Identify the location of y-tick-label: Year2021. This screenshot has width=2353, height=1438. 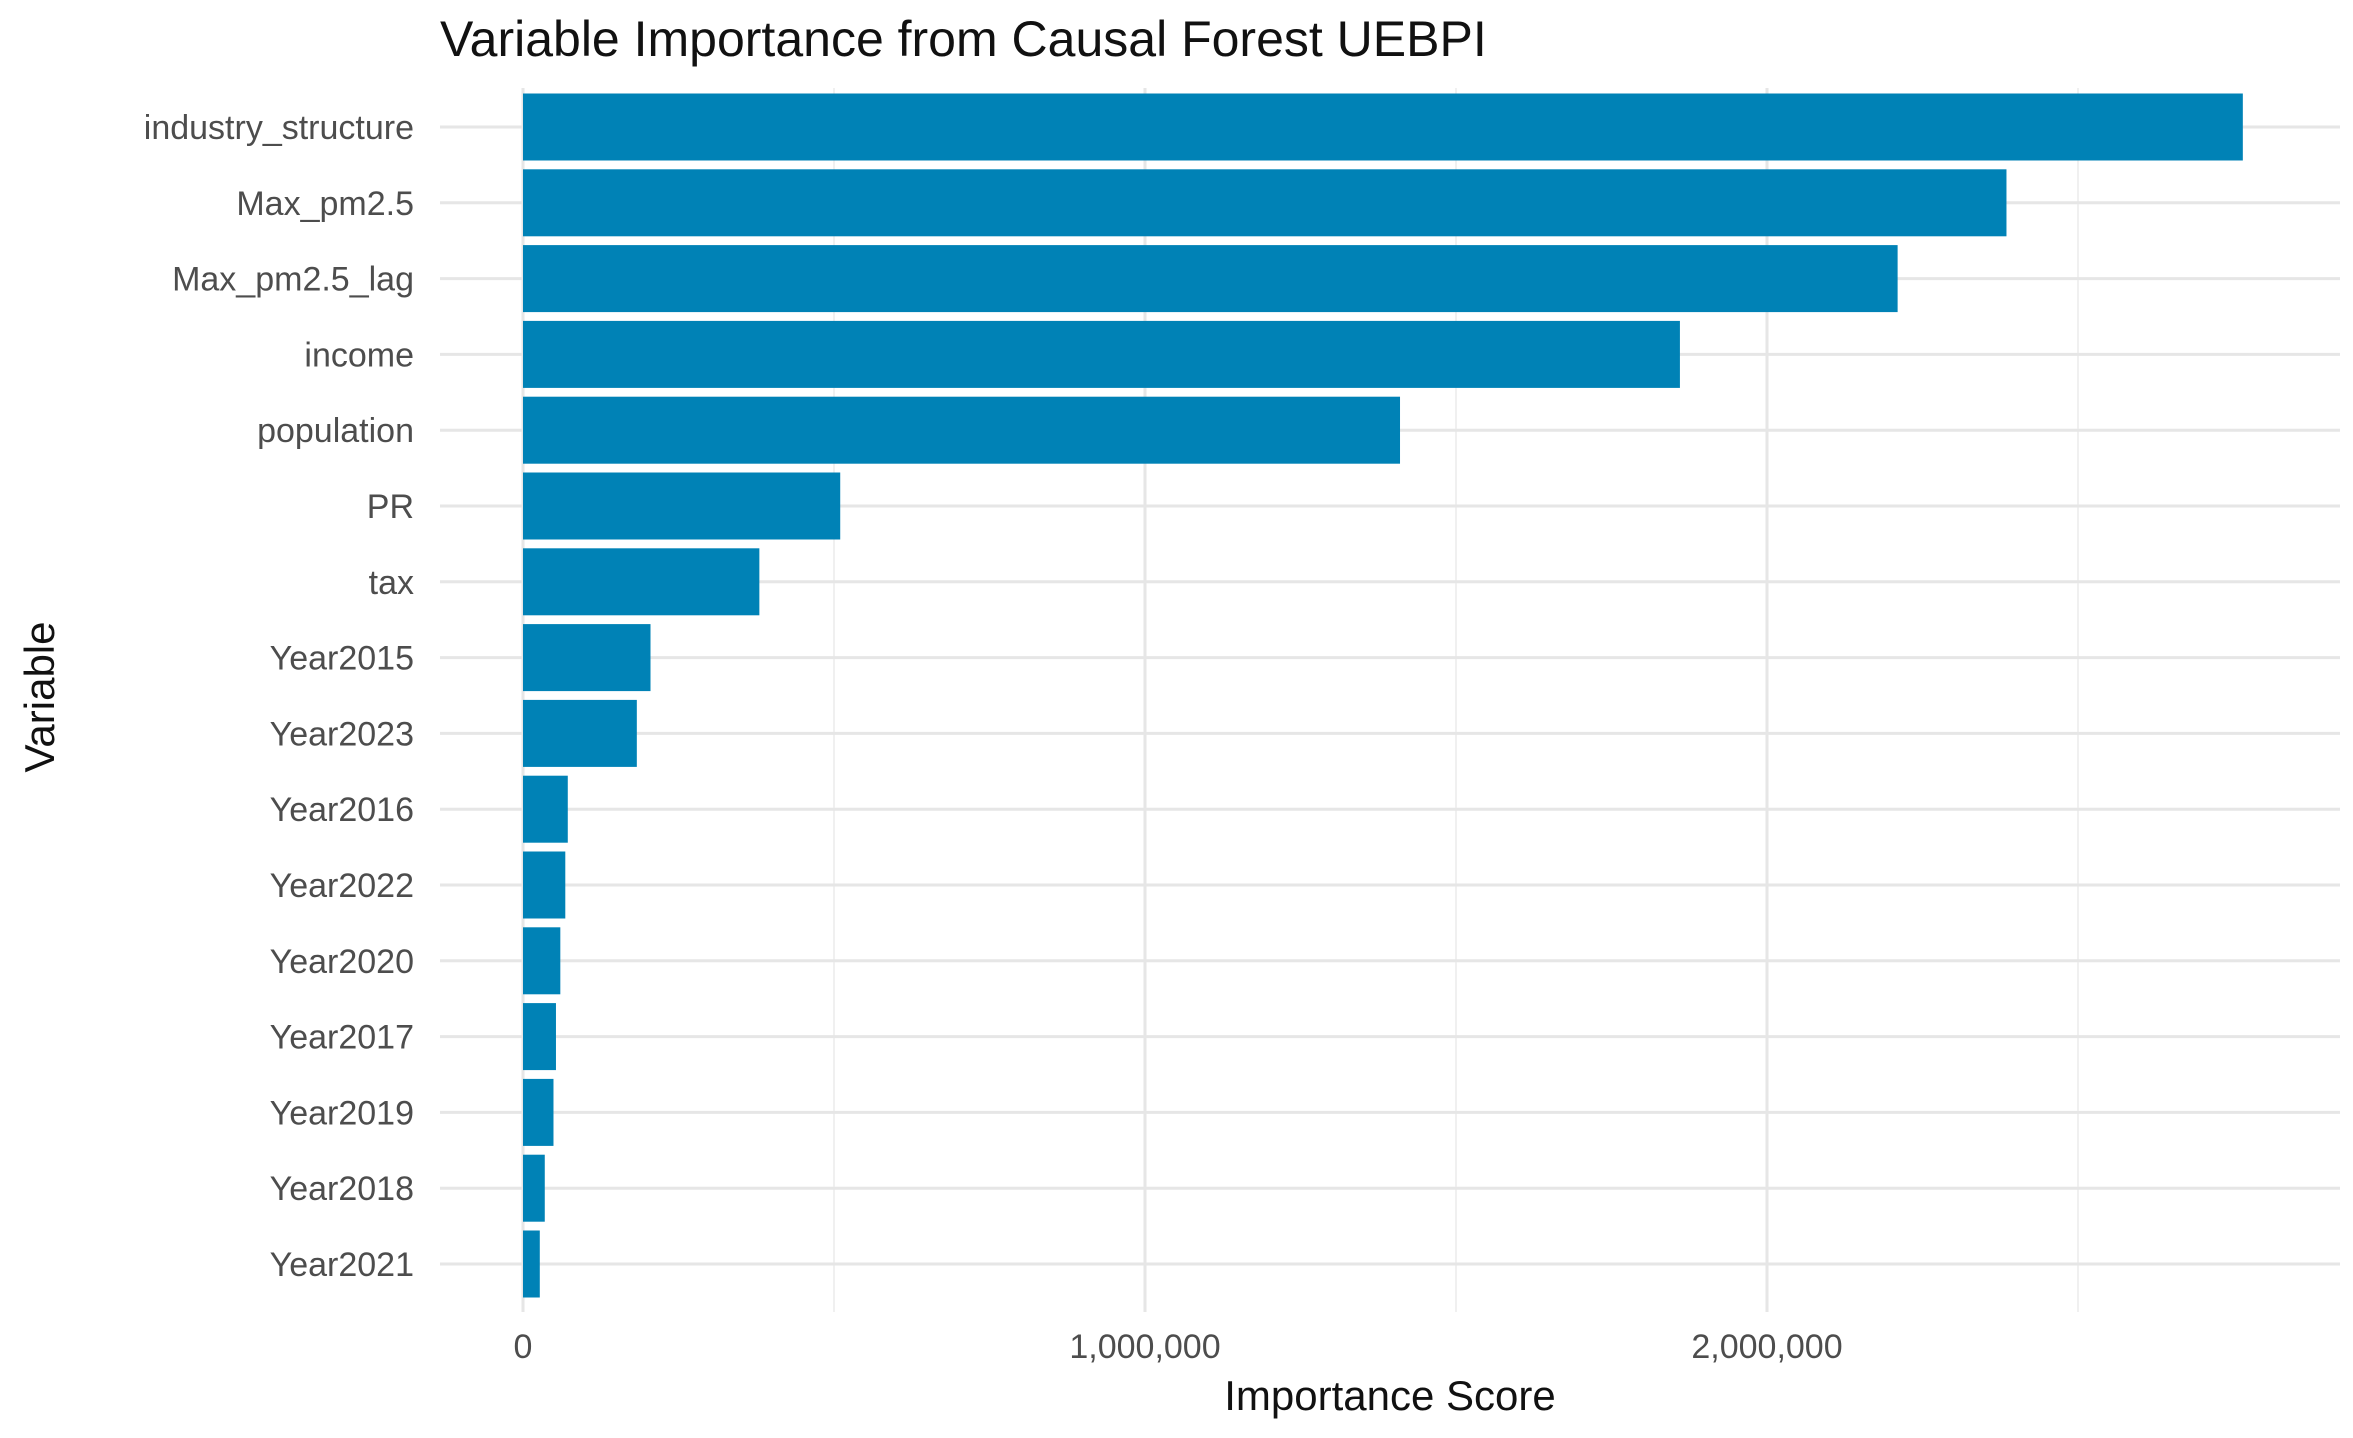
(342, 1265).